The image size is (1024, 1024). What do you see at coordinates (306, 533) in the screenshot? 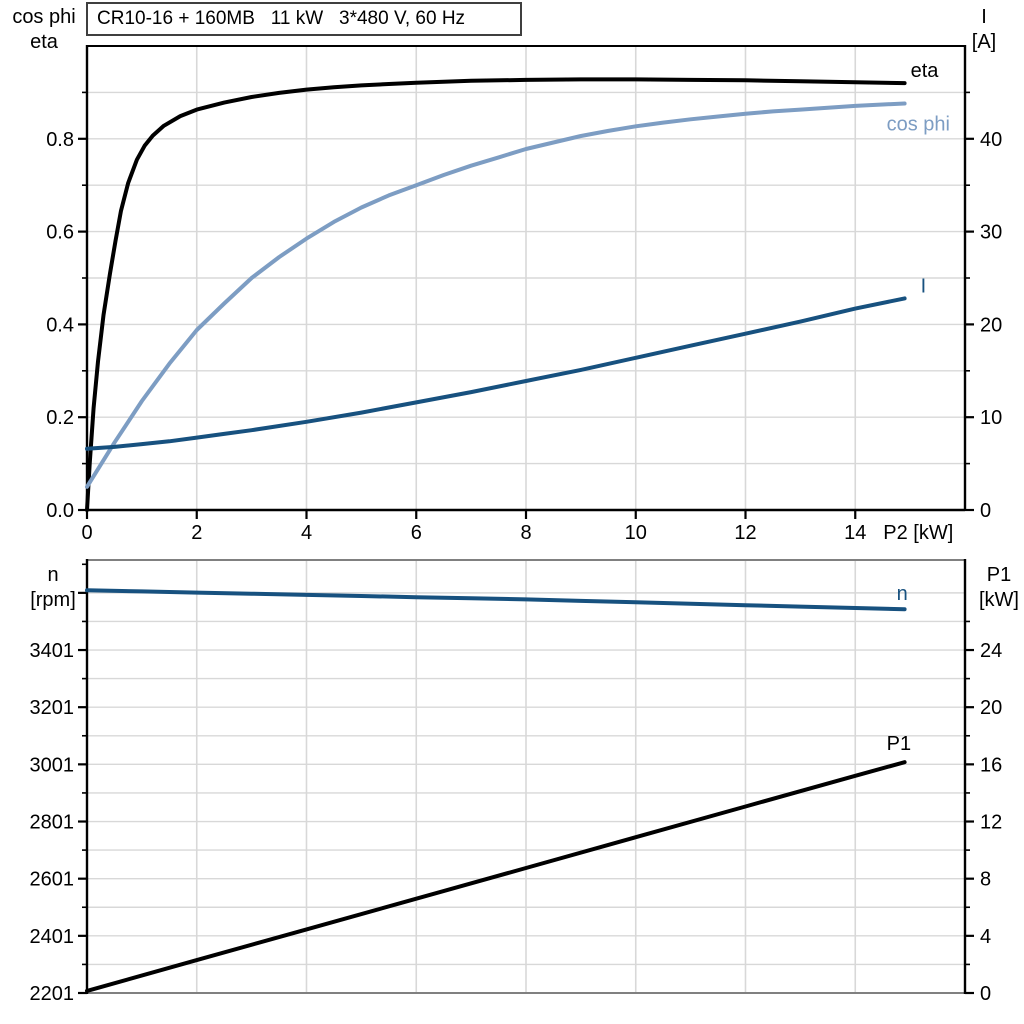
I see `tick-label-x: 4` at bounding box center [306, 533].